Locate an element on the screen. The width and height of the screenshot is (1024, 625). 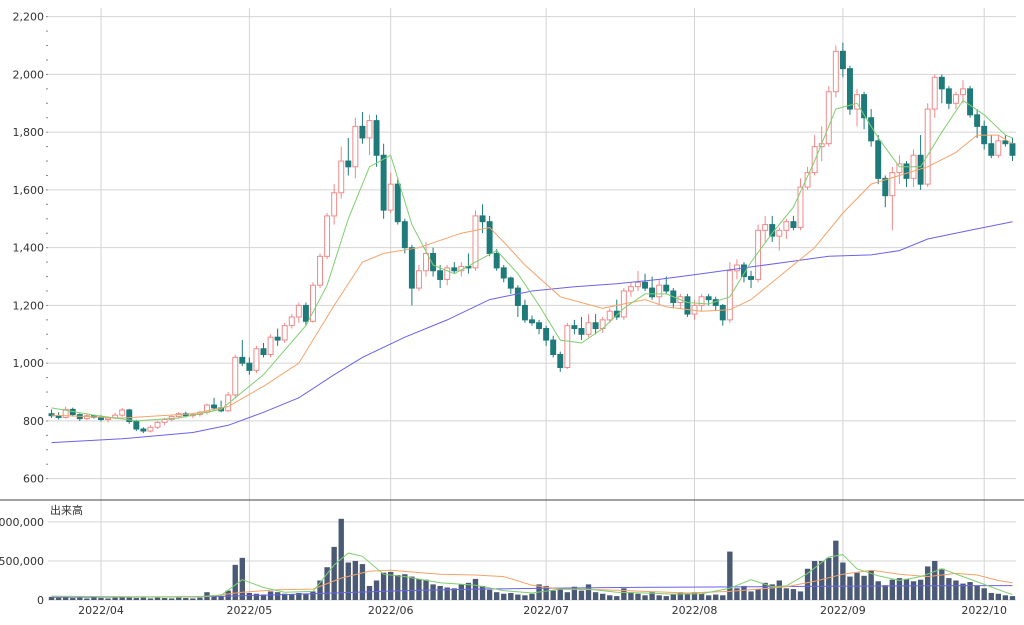
volume-ma-short-line is located at coordinates (532, 575).